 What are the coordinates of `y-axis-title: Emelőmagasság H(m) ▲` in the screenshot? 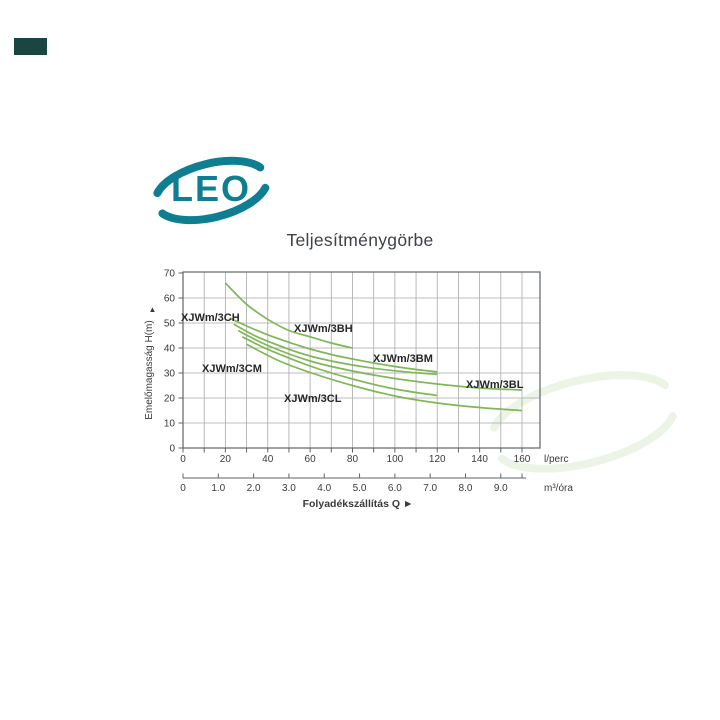 It's located at (150, 362).